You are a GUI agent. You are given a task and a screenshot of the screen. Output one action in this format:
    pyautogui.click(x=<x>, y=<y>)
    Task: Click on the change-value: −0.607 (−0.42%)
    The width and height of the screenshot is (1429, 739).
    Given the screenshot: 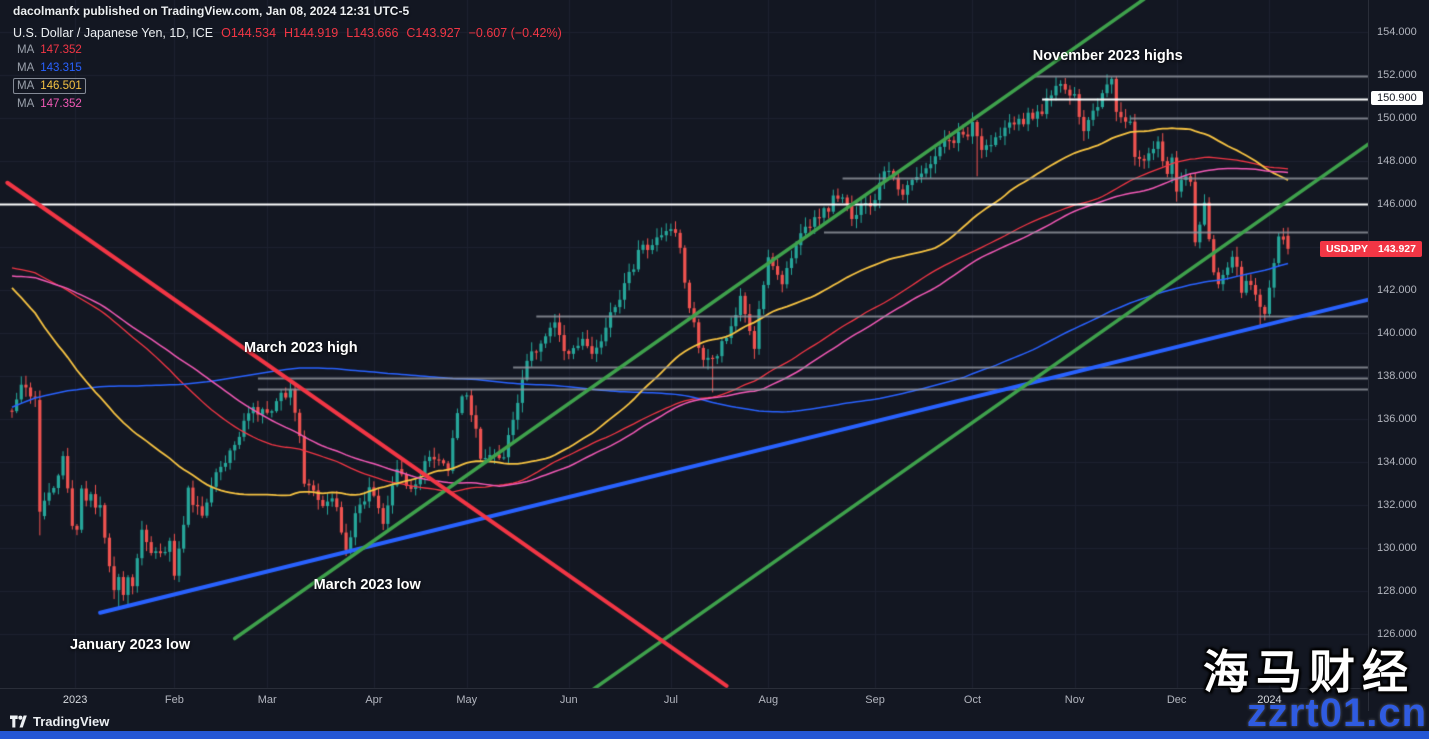 What is the action you would take?
    pyautogui.click(x=515, y=33)
    